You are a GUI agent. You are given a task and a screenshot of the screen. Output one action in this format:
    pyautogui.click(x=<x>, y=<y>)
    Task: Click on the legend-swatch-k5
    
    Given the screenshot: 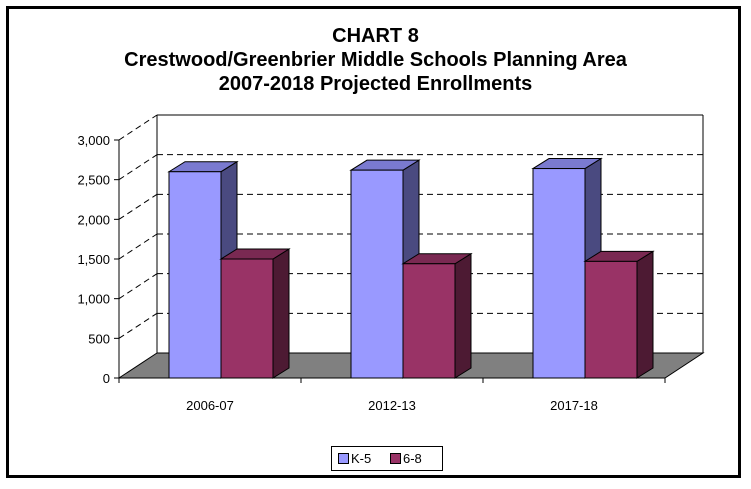 What is the action you would take?
    pyautogui.click(x=343, y=458)
    